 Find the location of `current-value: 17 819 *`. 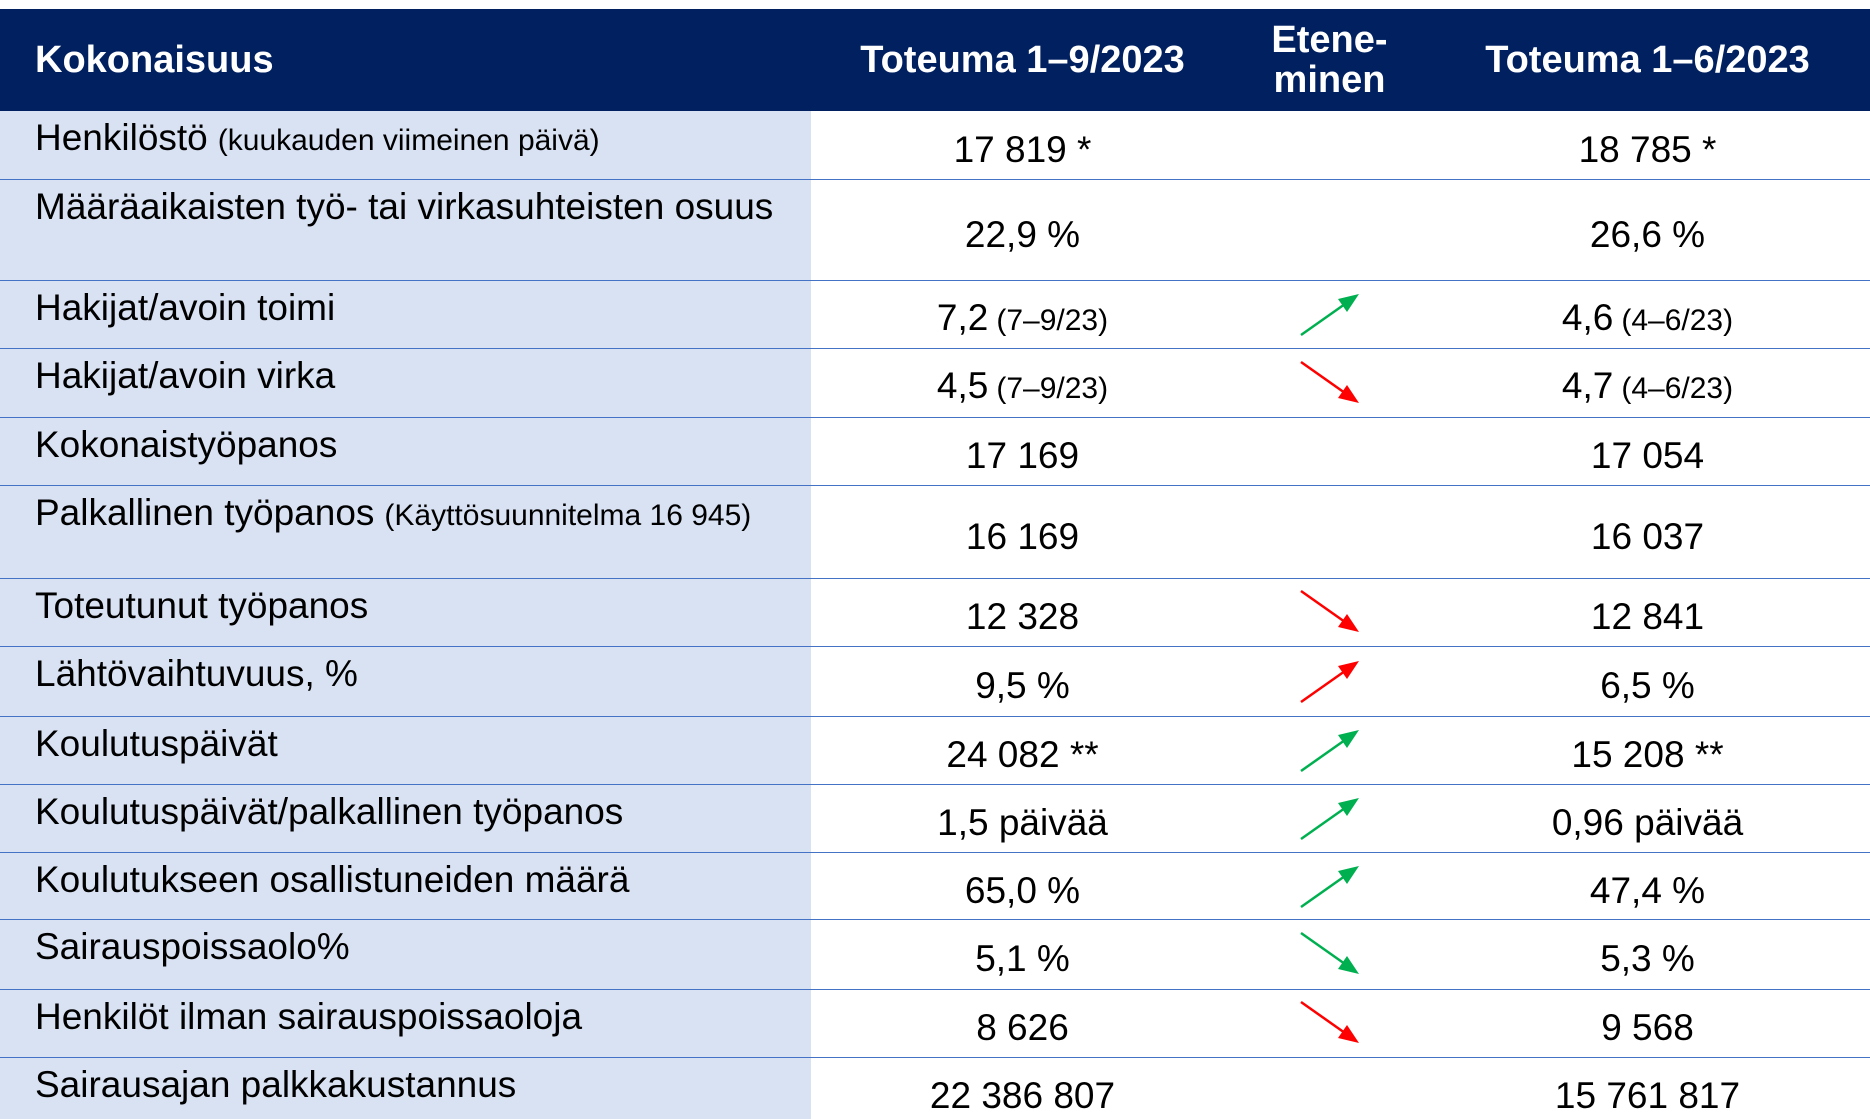

current-value: 17 819 * is located at coordinates (1022, 145).